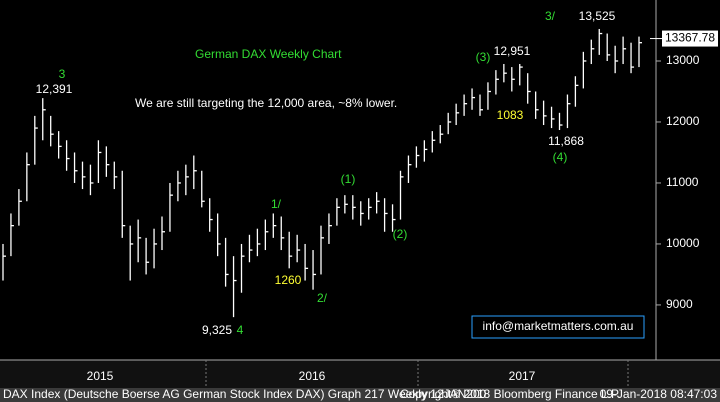  What do you see at coordinates (312, 376) in the screenshot?
I see `x-tick-label: 2016` at bounding box center [312, 376].